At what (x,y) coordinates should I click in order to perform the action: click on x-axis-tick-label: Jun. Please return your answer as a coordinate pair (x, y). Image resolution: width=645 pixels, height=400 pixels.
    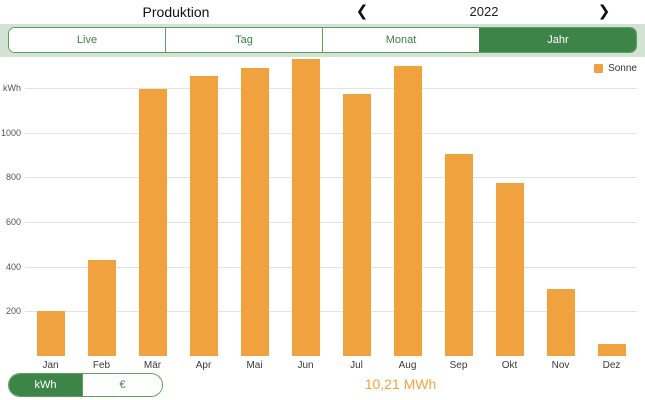
    Looking at the image, I should click on (305, 365).